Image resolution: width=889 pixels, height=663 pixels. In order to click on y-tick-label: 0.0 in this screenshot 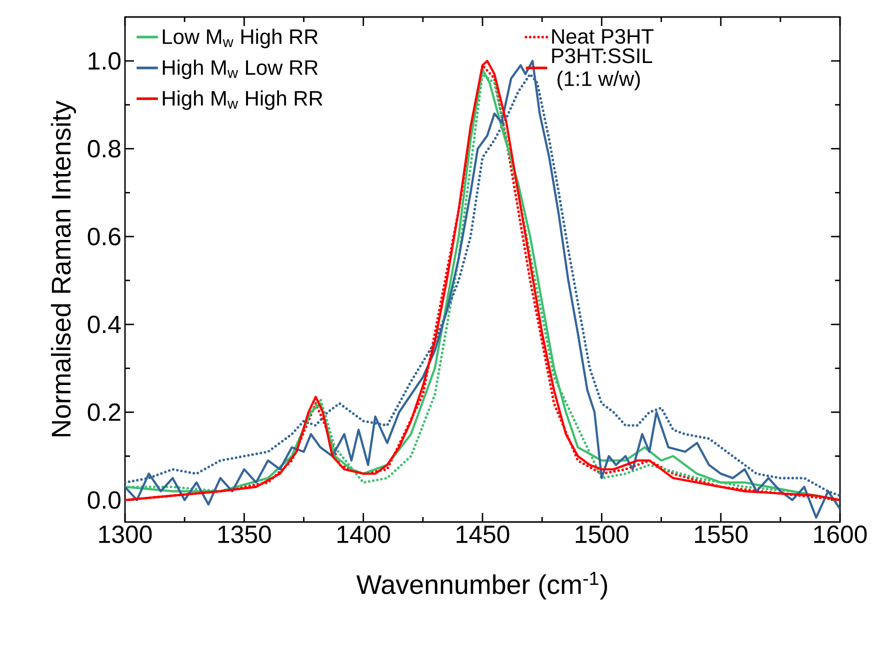, I will do `click(104, 500)`.